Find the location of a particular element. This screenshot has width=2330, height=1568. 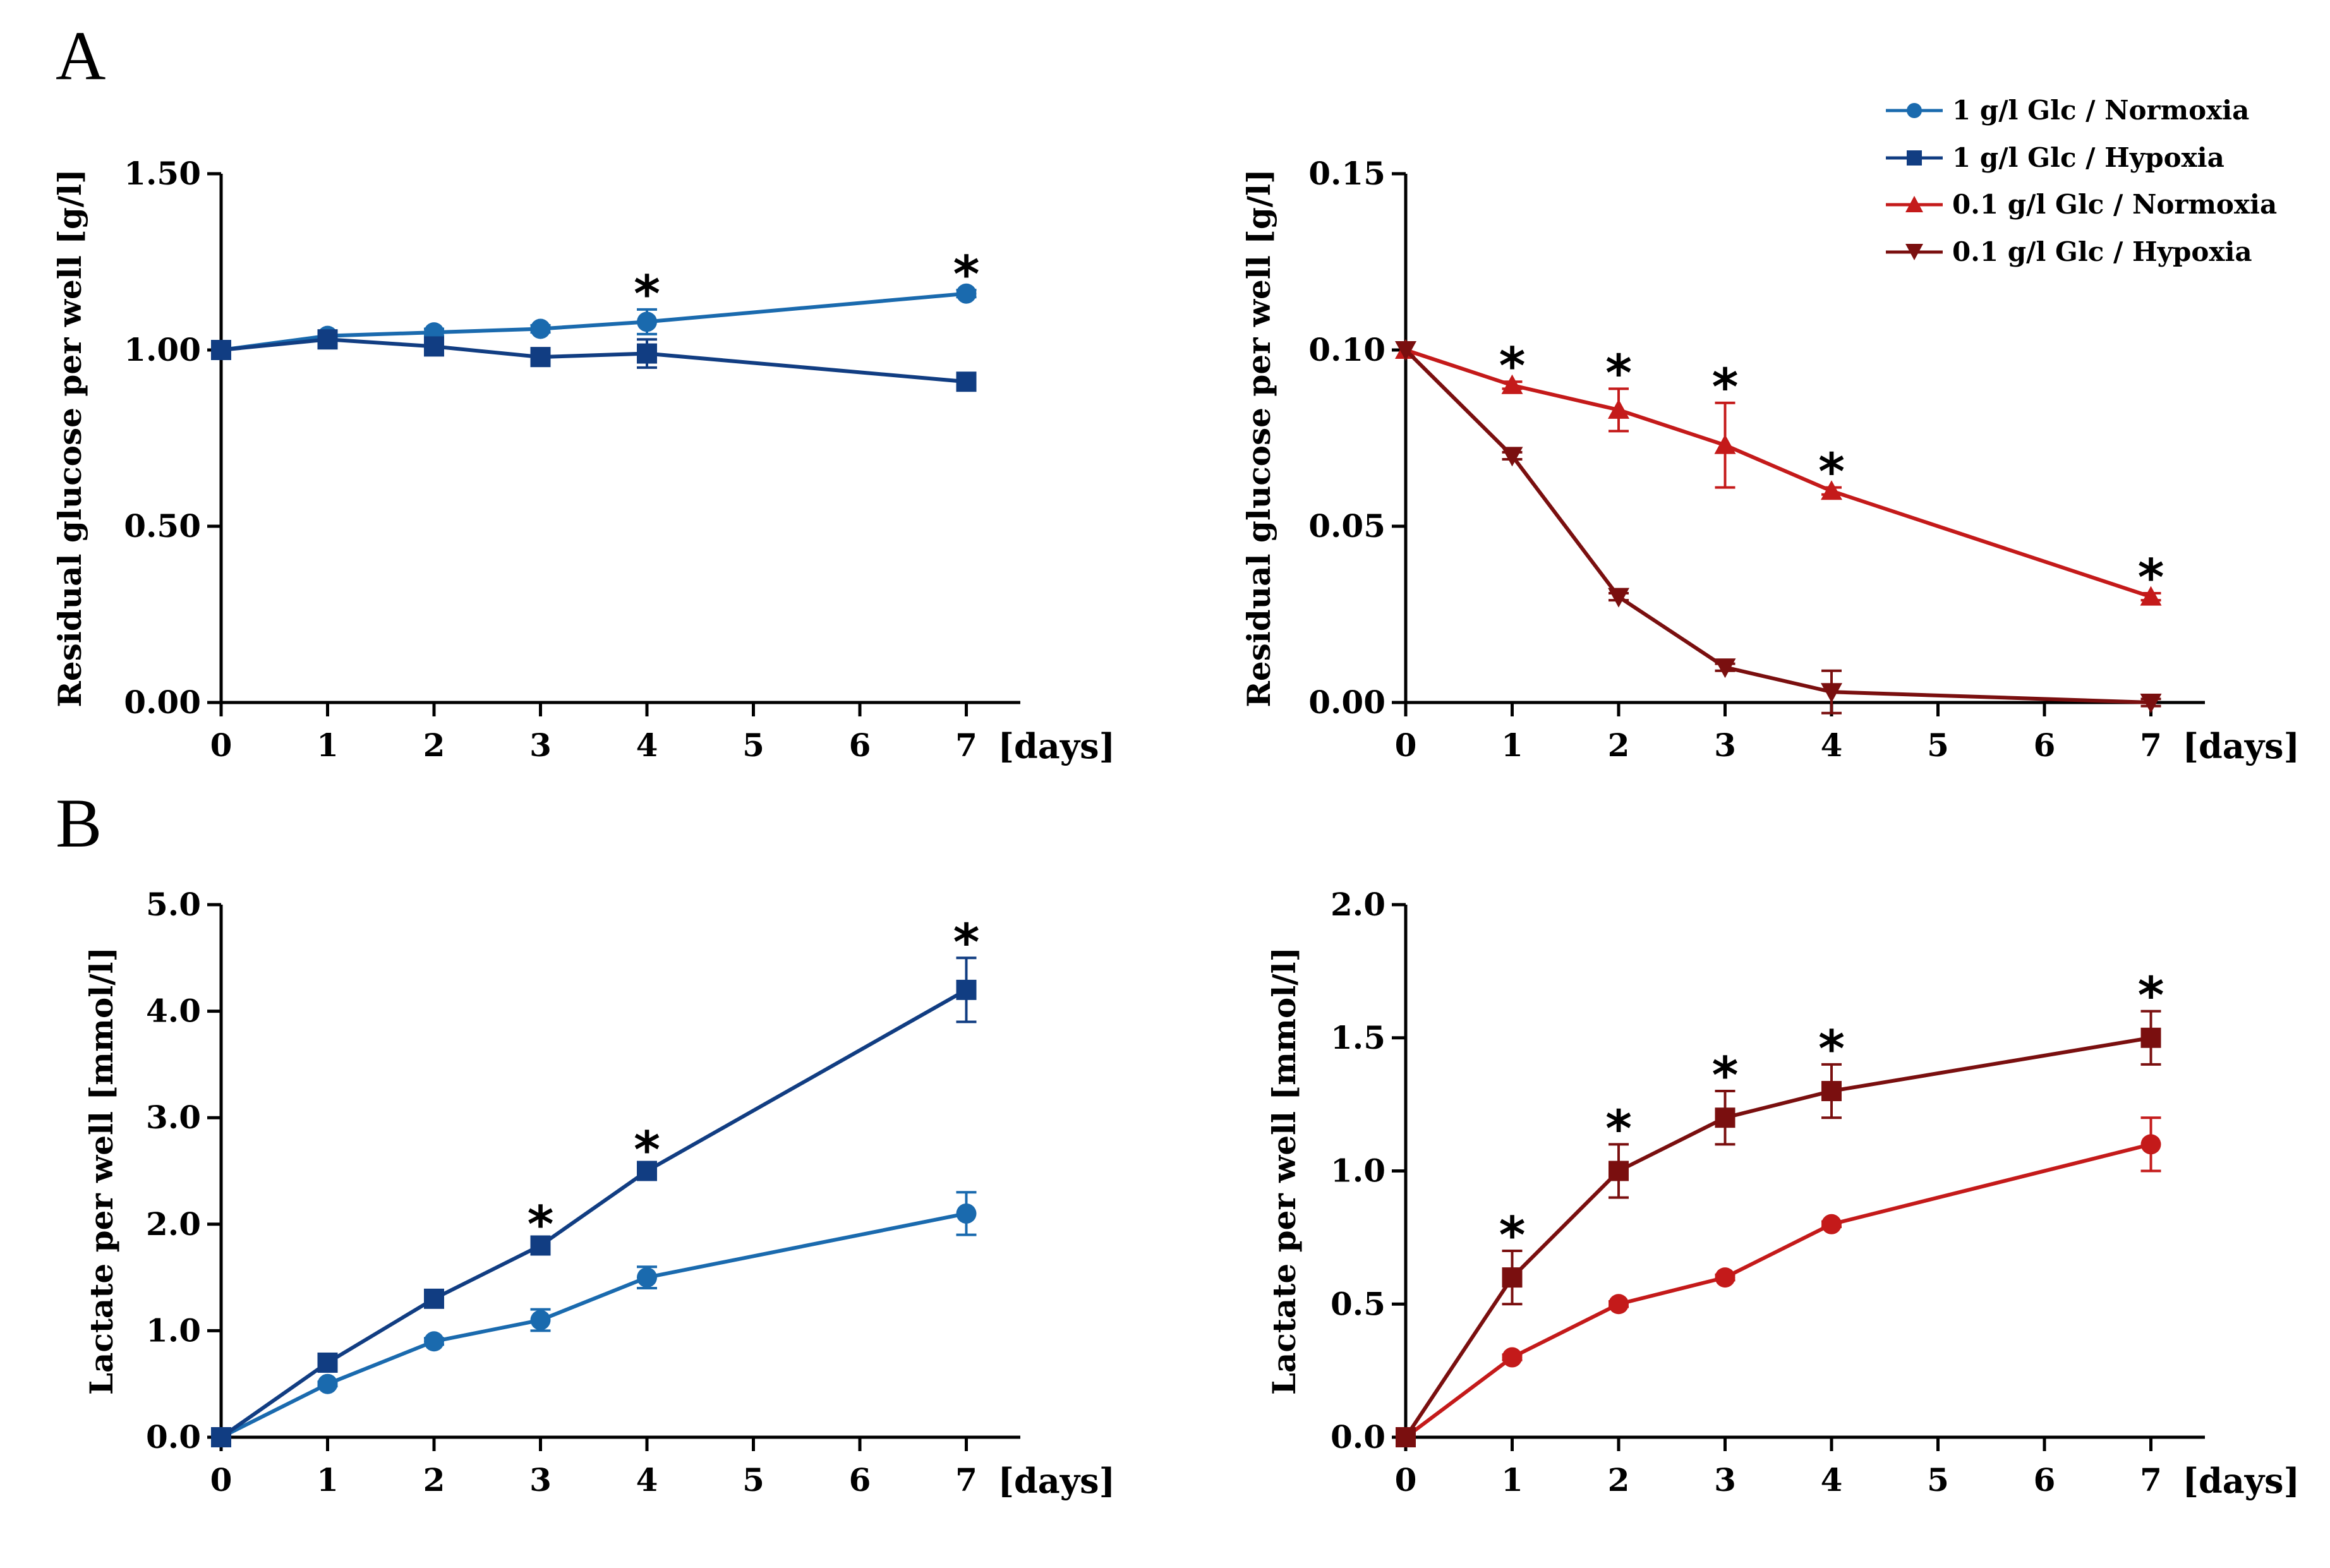

y-tick-label: 1.00 is located at coordinates (162, 349).